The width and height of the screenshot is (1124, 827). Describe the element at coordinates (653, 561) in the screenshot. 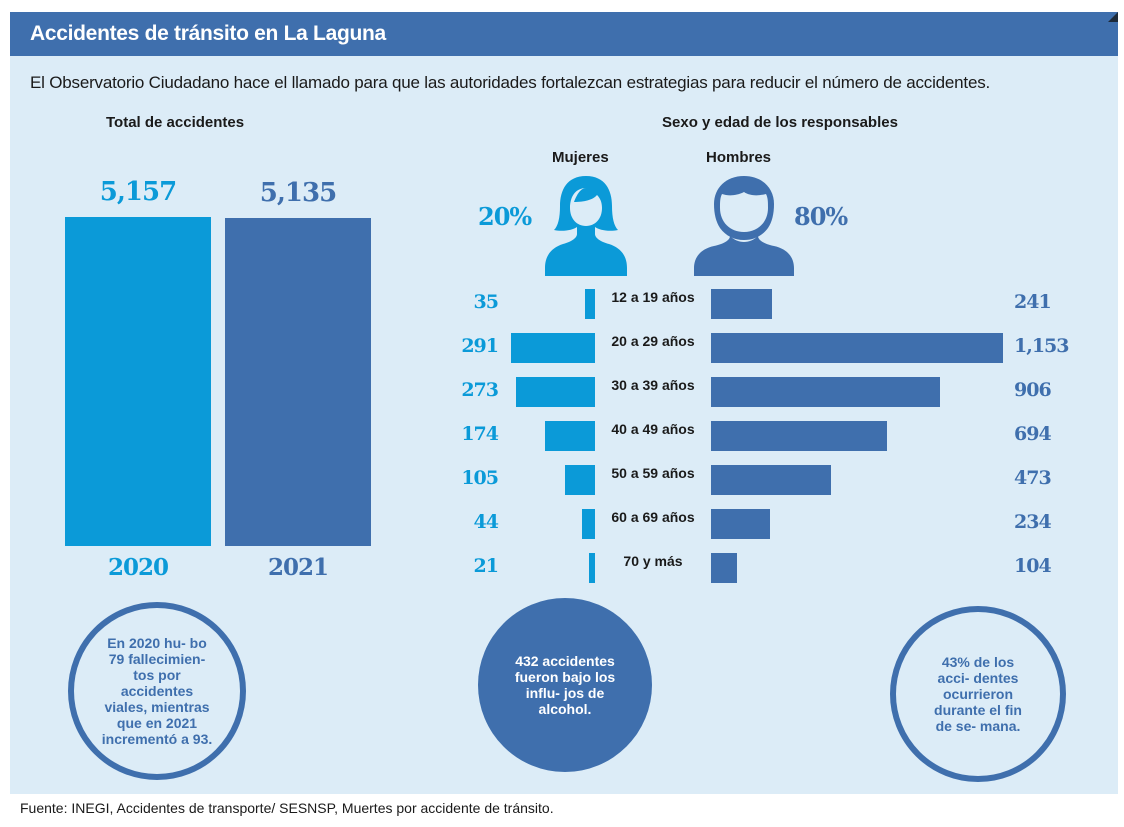

I see `age-group-label: 70 y más` at that location.